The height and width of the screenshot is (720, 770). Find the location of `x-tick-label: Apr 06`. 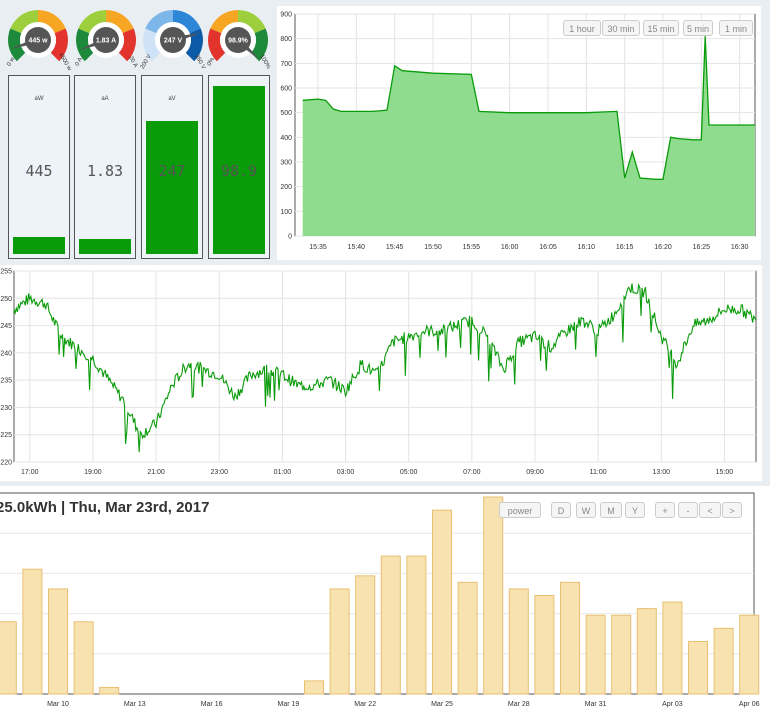

x-tick-label: Apr 06 is located at coordinates (749, 704).